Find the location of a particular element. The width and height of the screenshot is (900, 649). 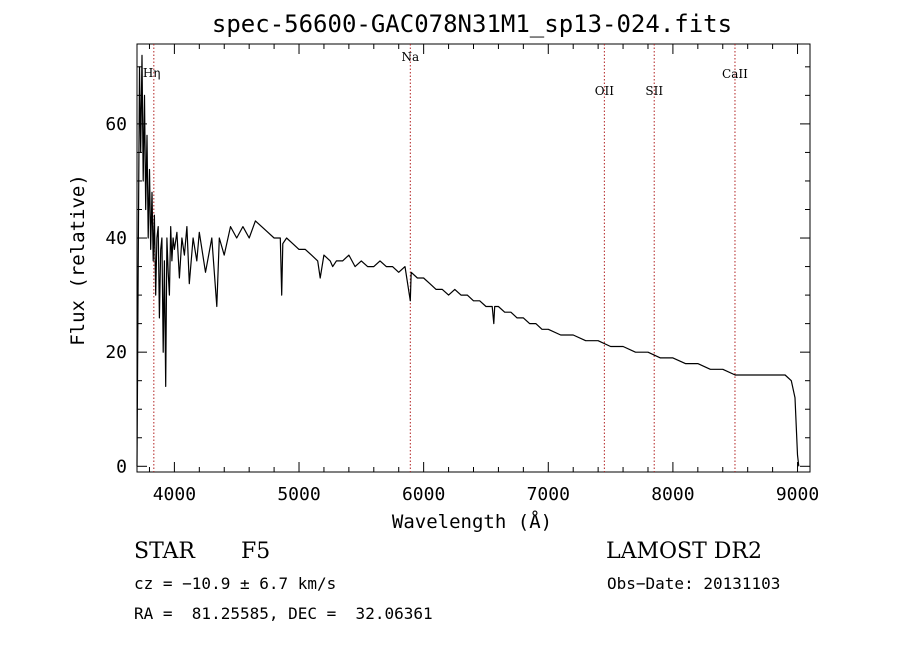

spectral-line-label: Hη is located at coordinates (152, 73).